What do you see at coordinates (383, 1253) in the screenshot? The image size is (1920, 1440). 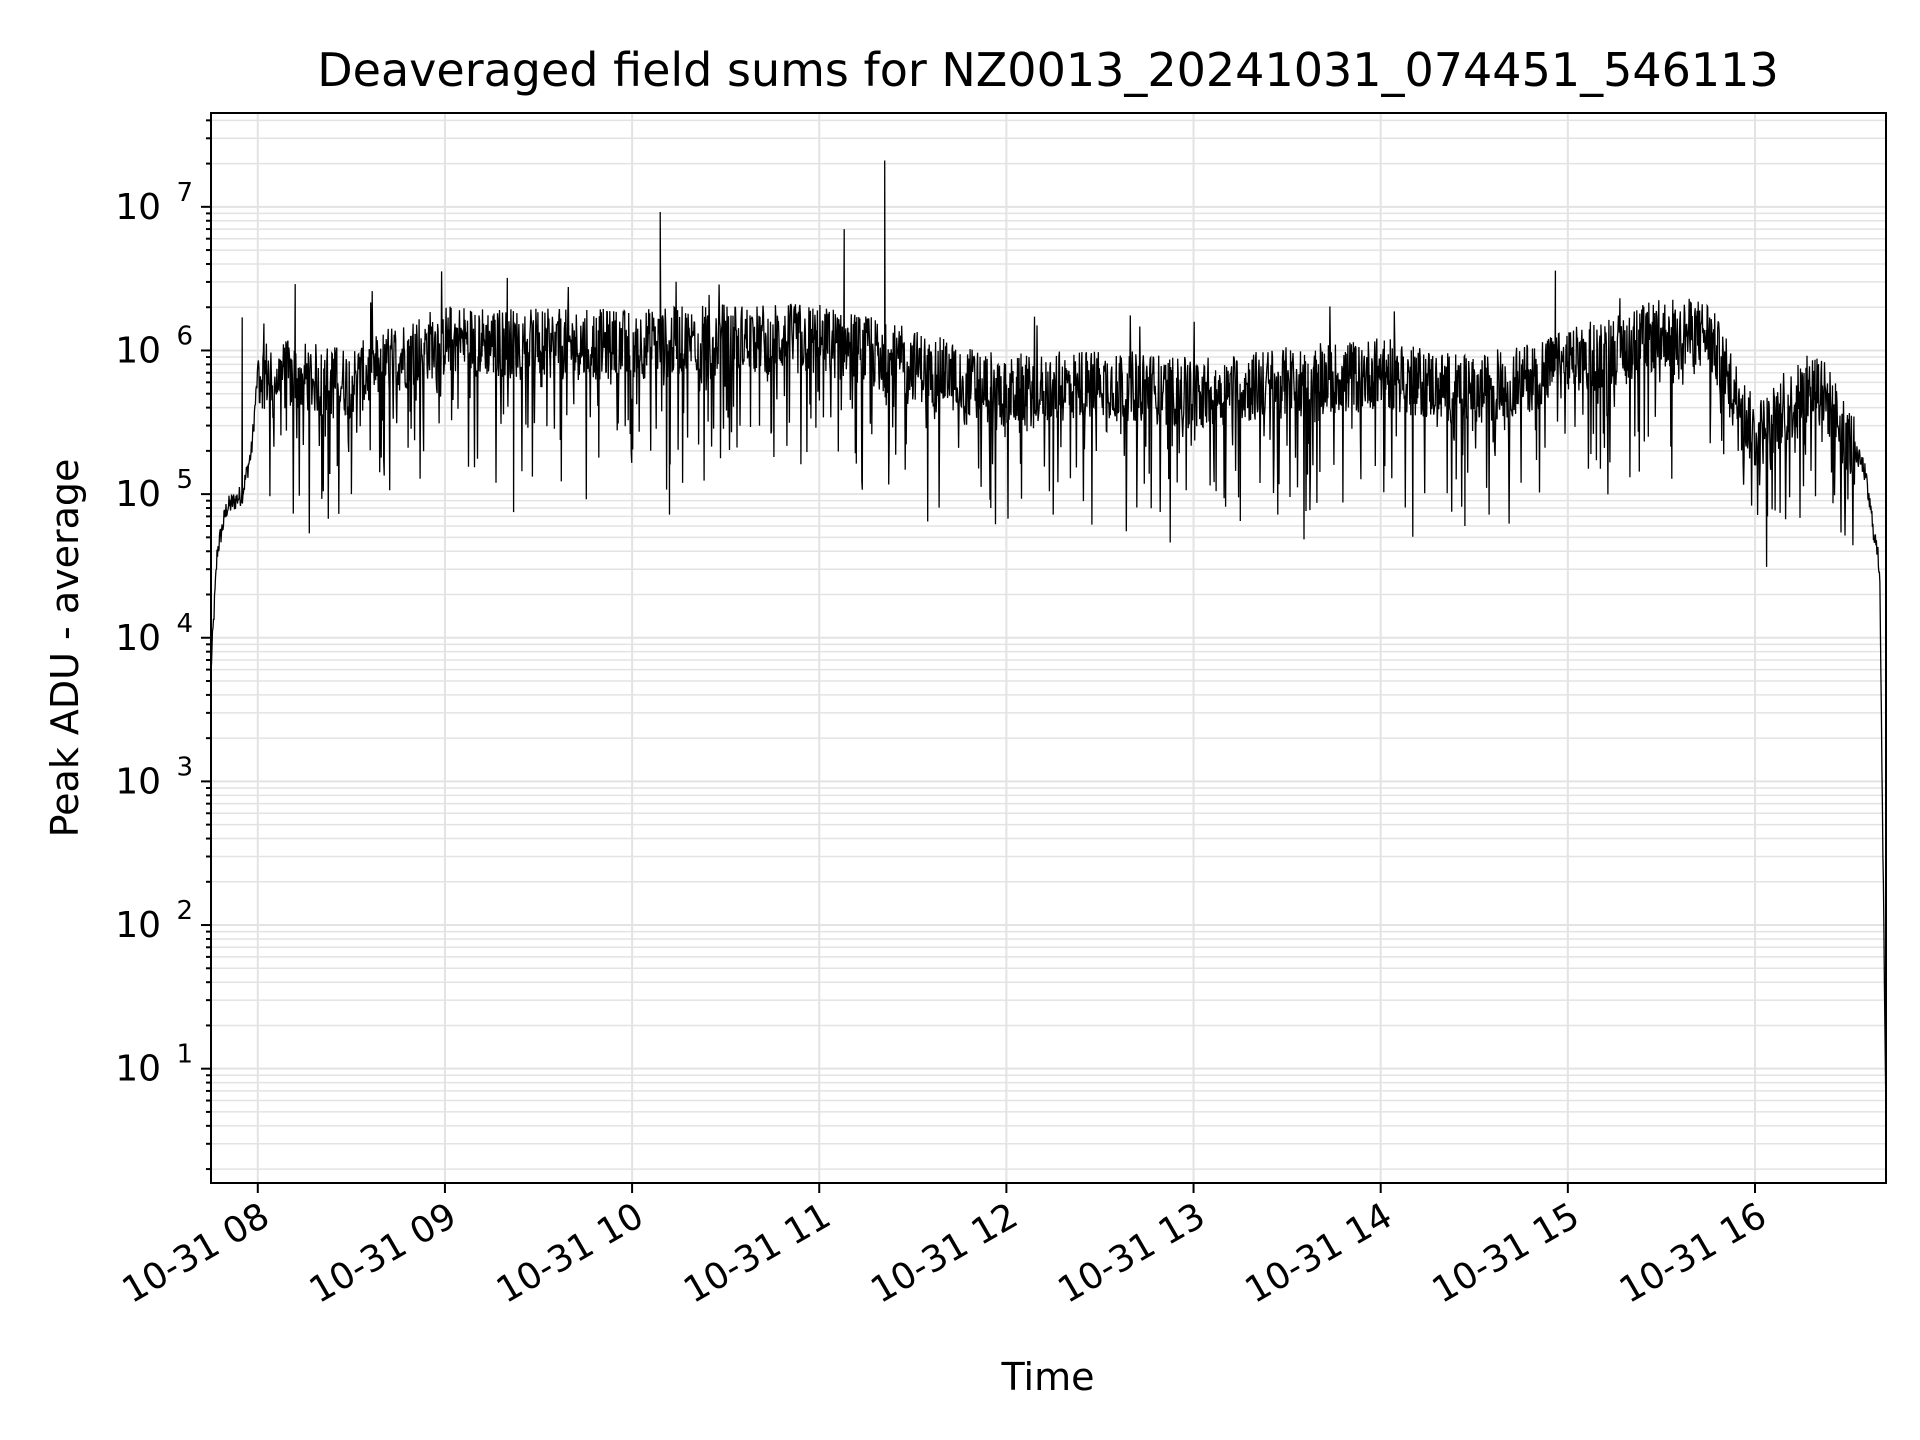 I see `x-tick-label: 10-31 09` at bounding box center [383, 1253].